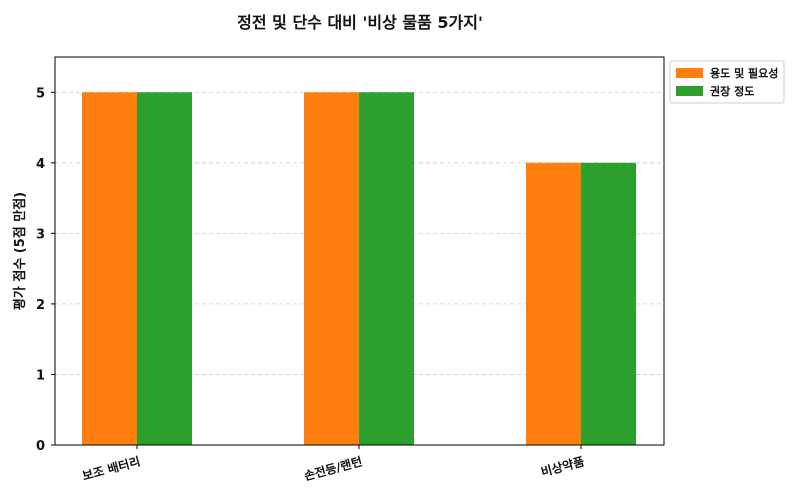 The image size is (800, 500). I want to click on chart-title: 정전 및 단수 대비 '비상 물품 5가지', so click(360, 22).